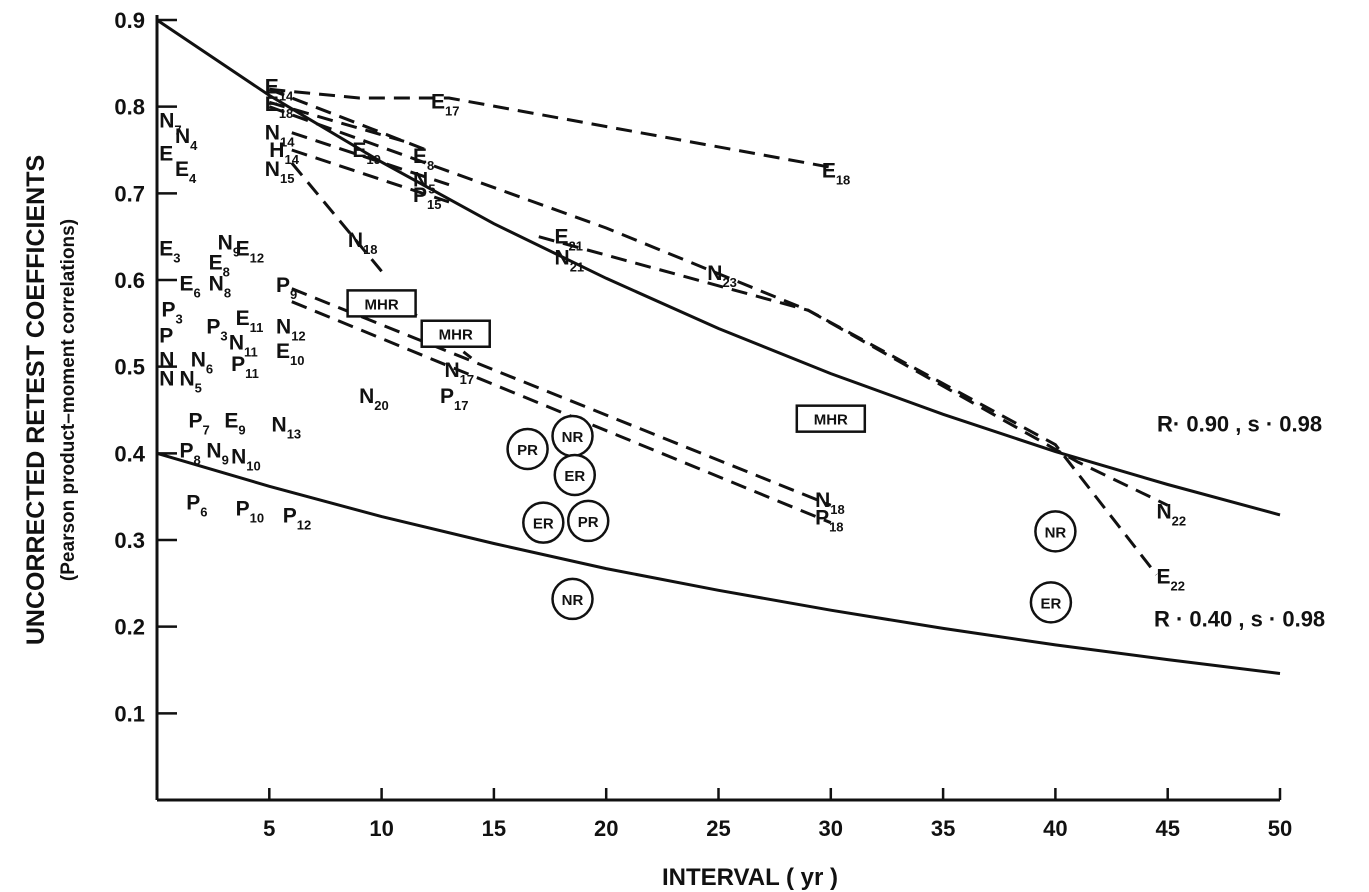 The image size is (1369, 892). What do you see at coordinates (279, 90) in the screenshot?
I see `point-label: E14` at bounding box center [279, 90].